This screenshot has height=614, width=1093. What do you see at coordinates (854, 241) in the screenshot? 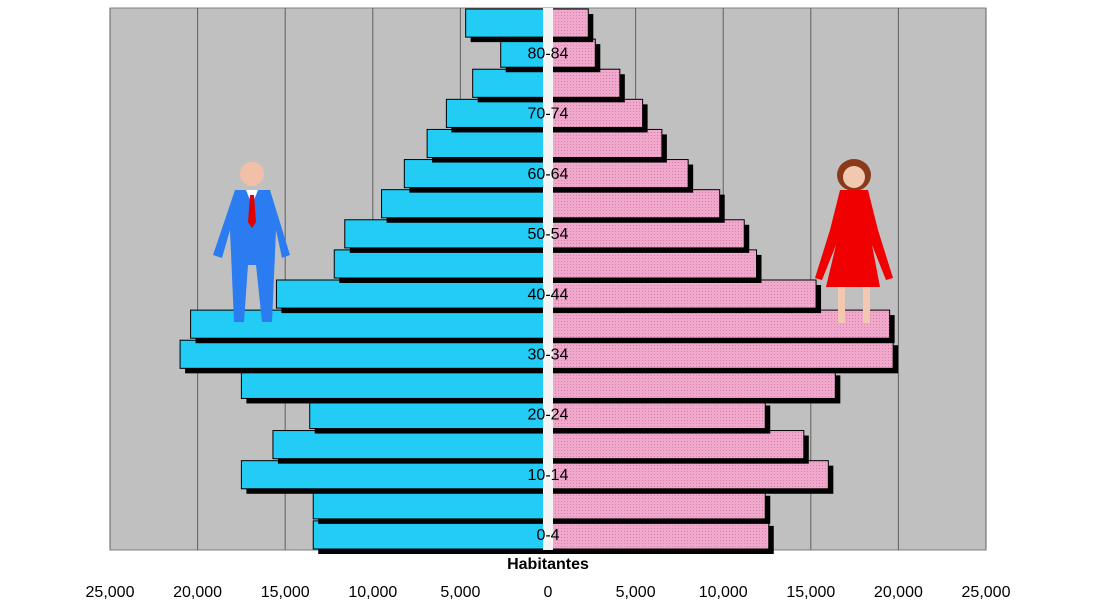
I see `woman-icon` at bounding box center [854, 241].